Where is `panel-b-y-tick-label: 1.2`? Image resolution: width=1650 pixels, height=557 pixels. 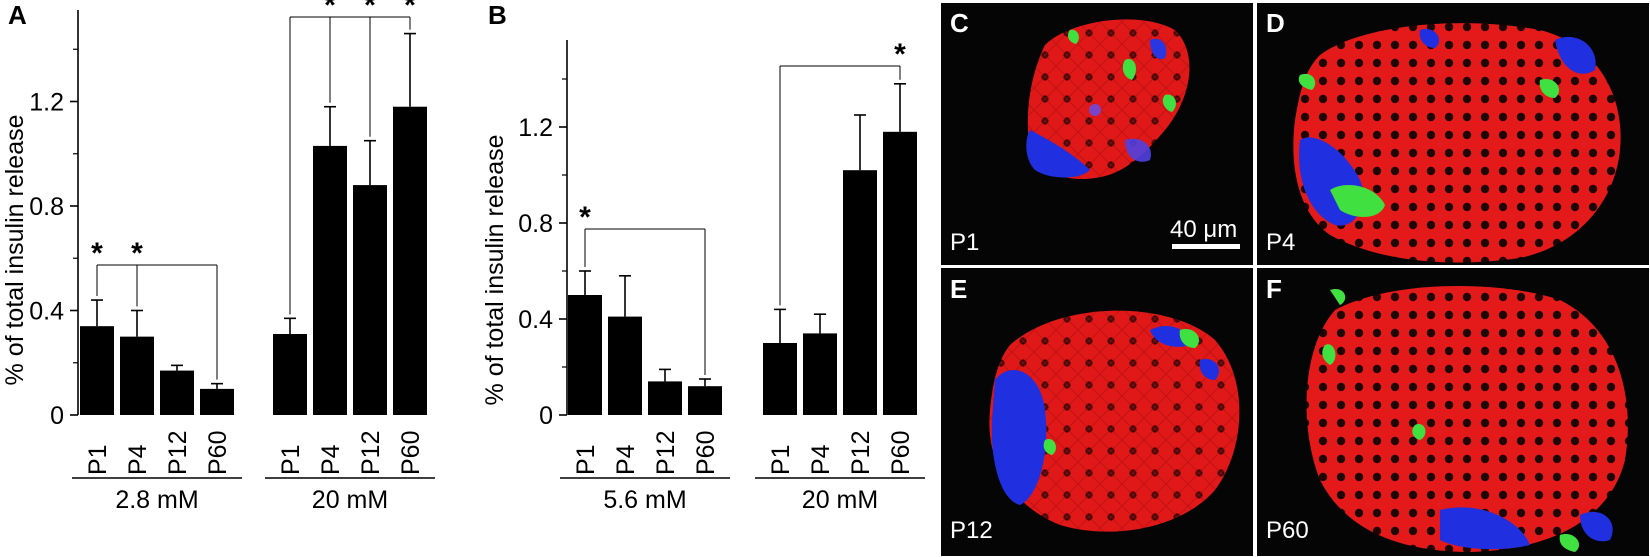 panel-b-y-tick-label: 1.2 is located at coordinates (535, 128).